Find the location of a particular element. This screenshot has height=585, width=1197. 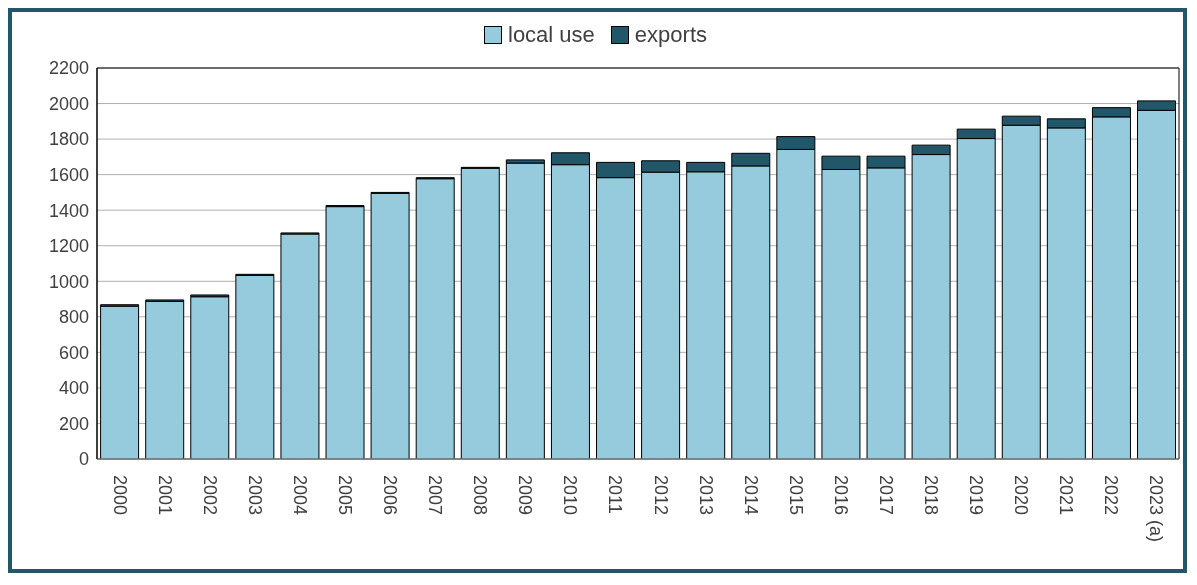

x-tick-label: 2000 is located at coordinates (119, 495).